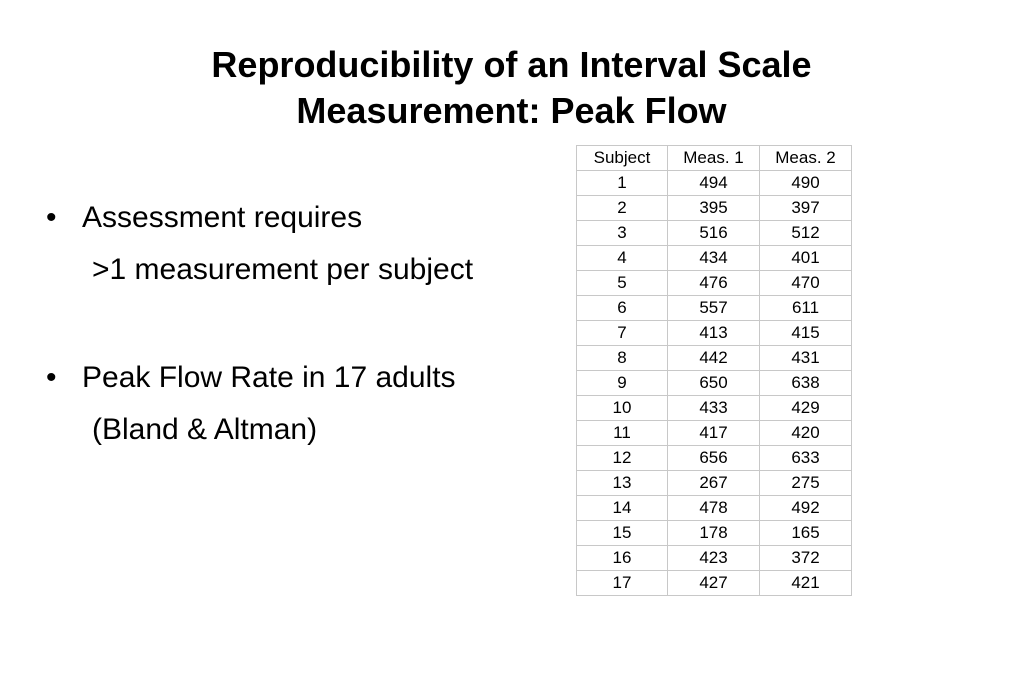 The width and height of the screenshot is (1023, 682). Describe the element at coordinates (622, 158) in the screenshot. I see `table-header-subject: Subject` at that location.